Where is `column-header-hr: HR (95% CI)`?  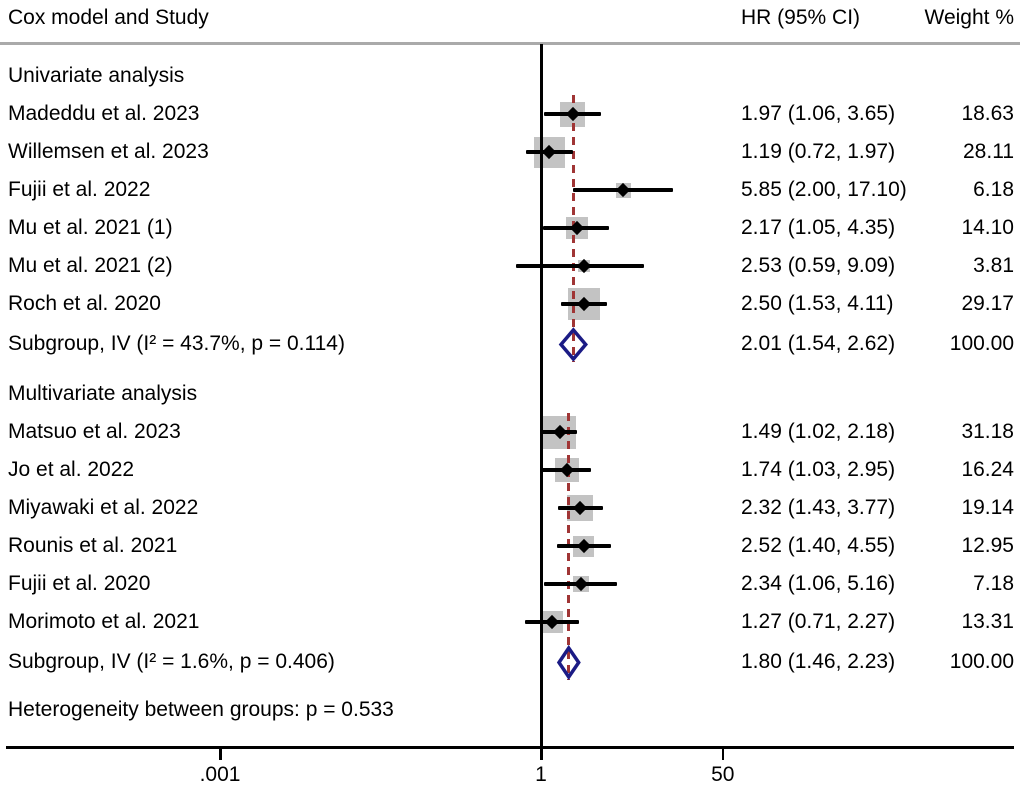 column-header-hr: HR (95% CI) is located at coordinates (801, 17).